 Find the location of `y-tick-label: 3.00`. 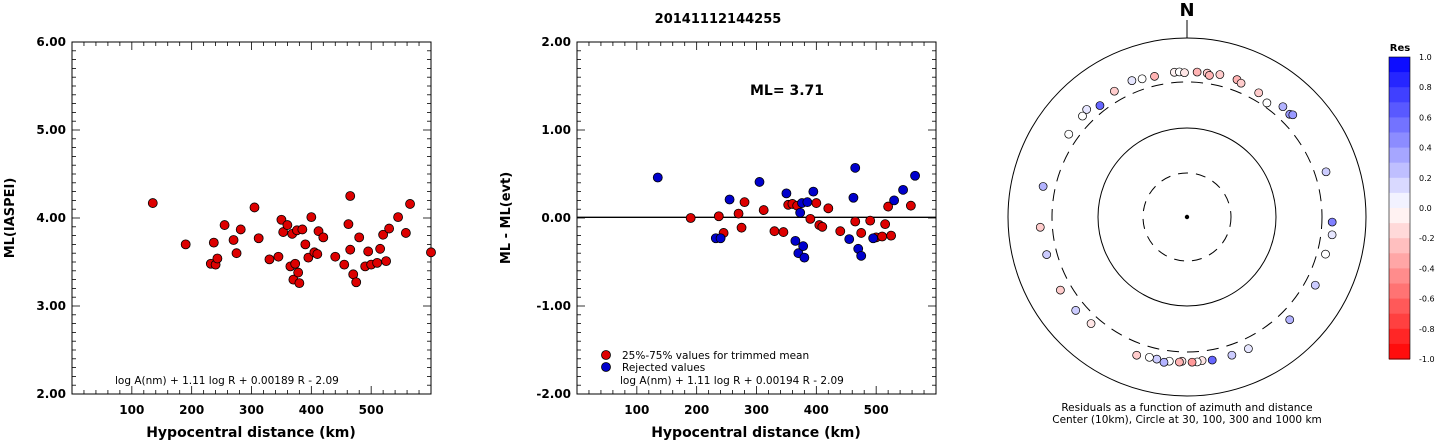

y-tick-label: 3.00 is located at coordinates (51, 306).